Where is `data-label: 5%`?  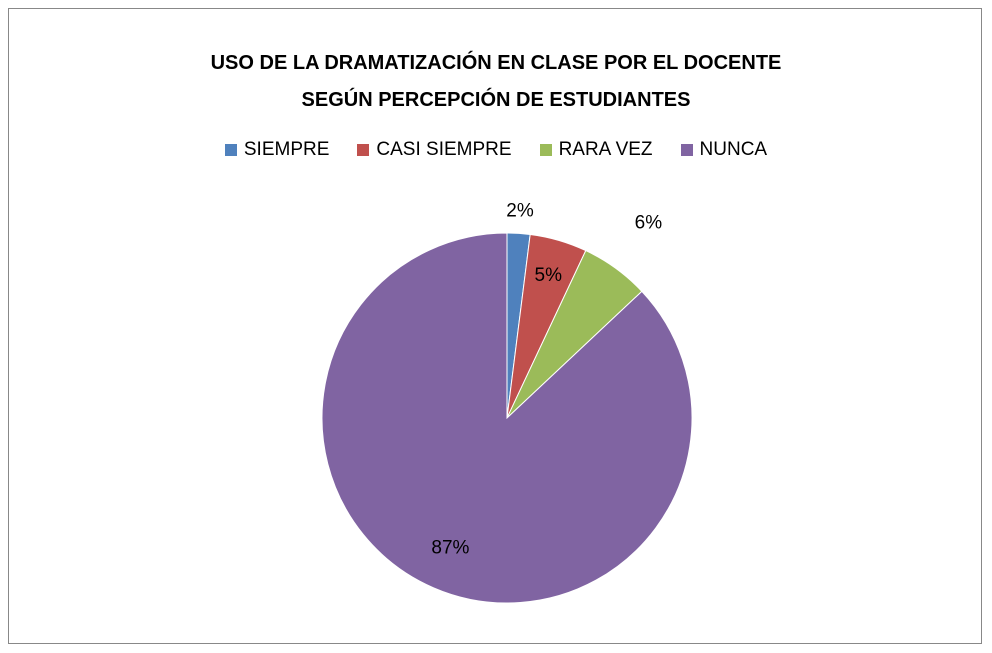 data-label: 5% is located at coordinates (549, 275).